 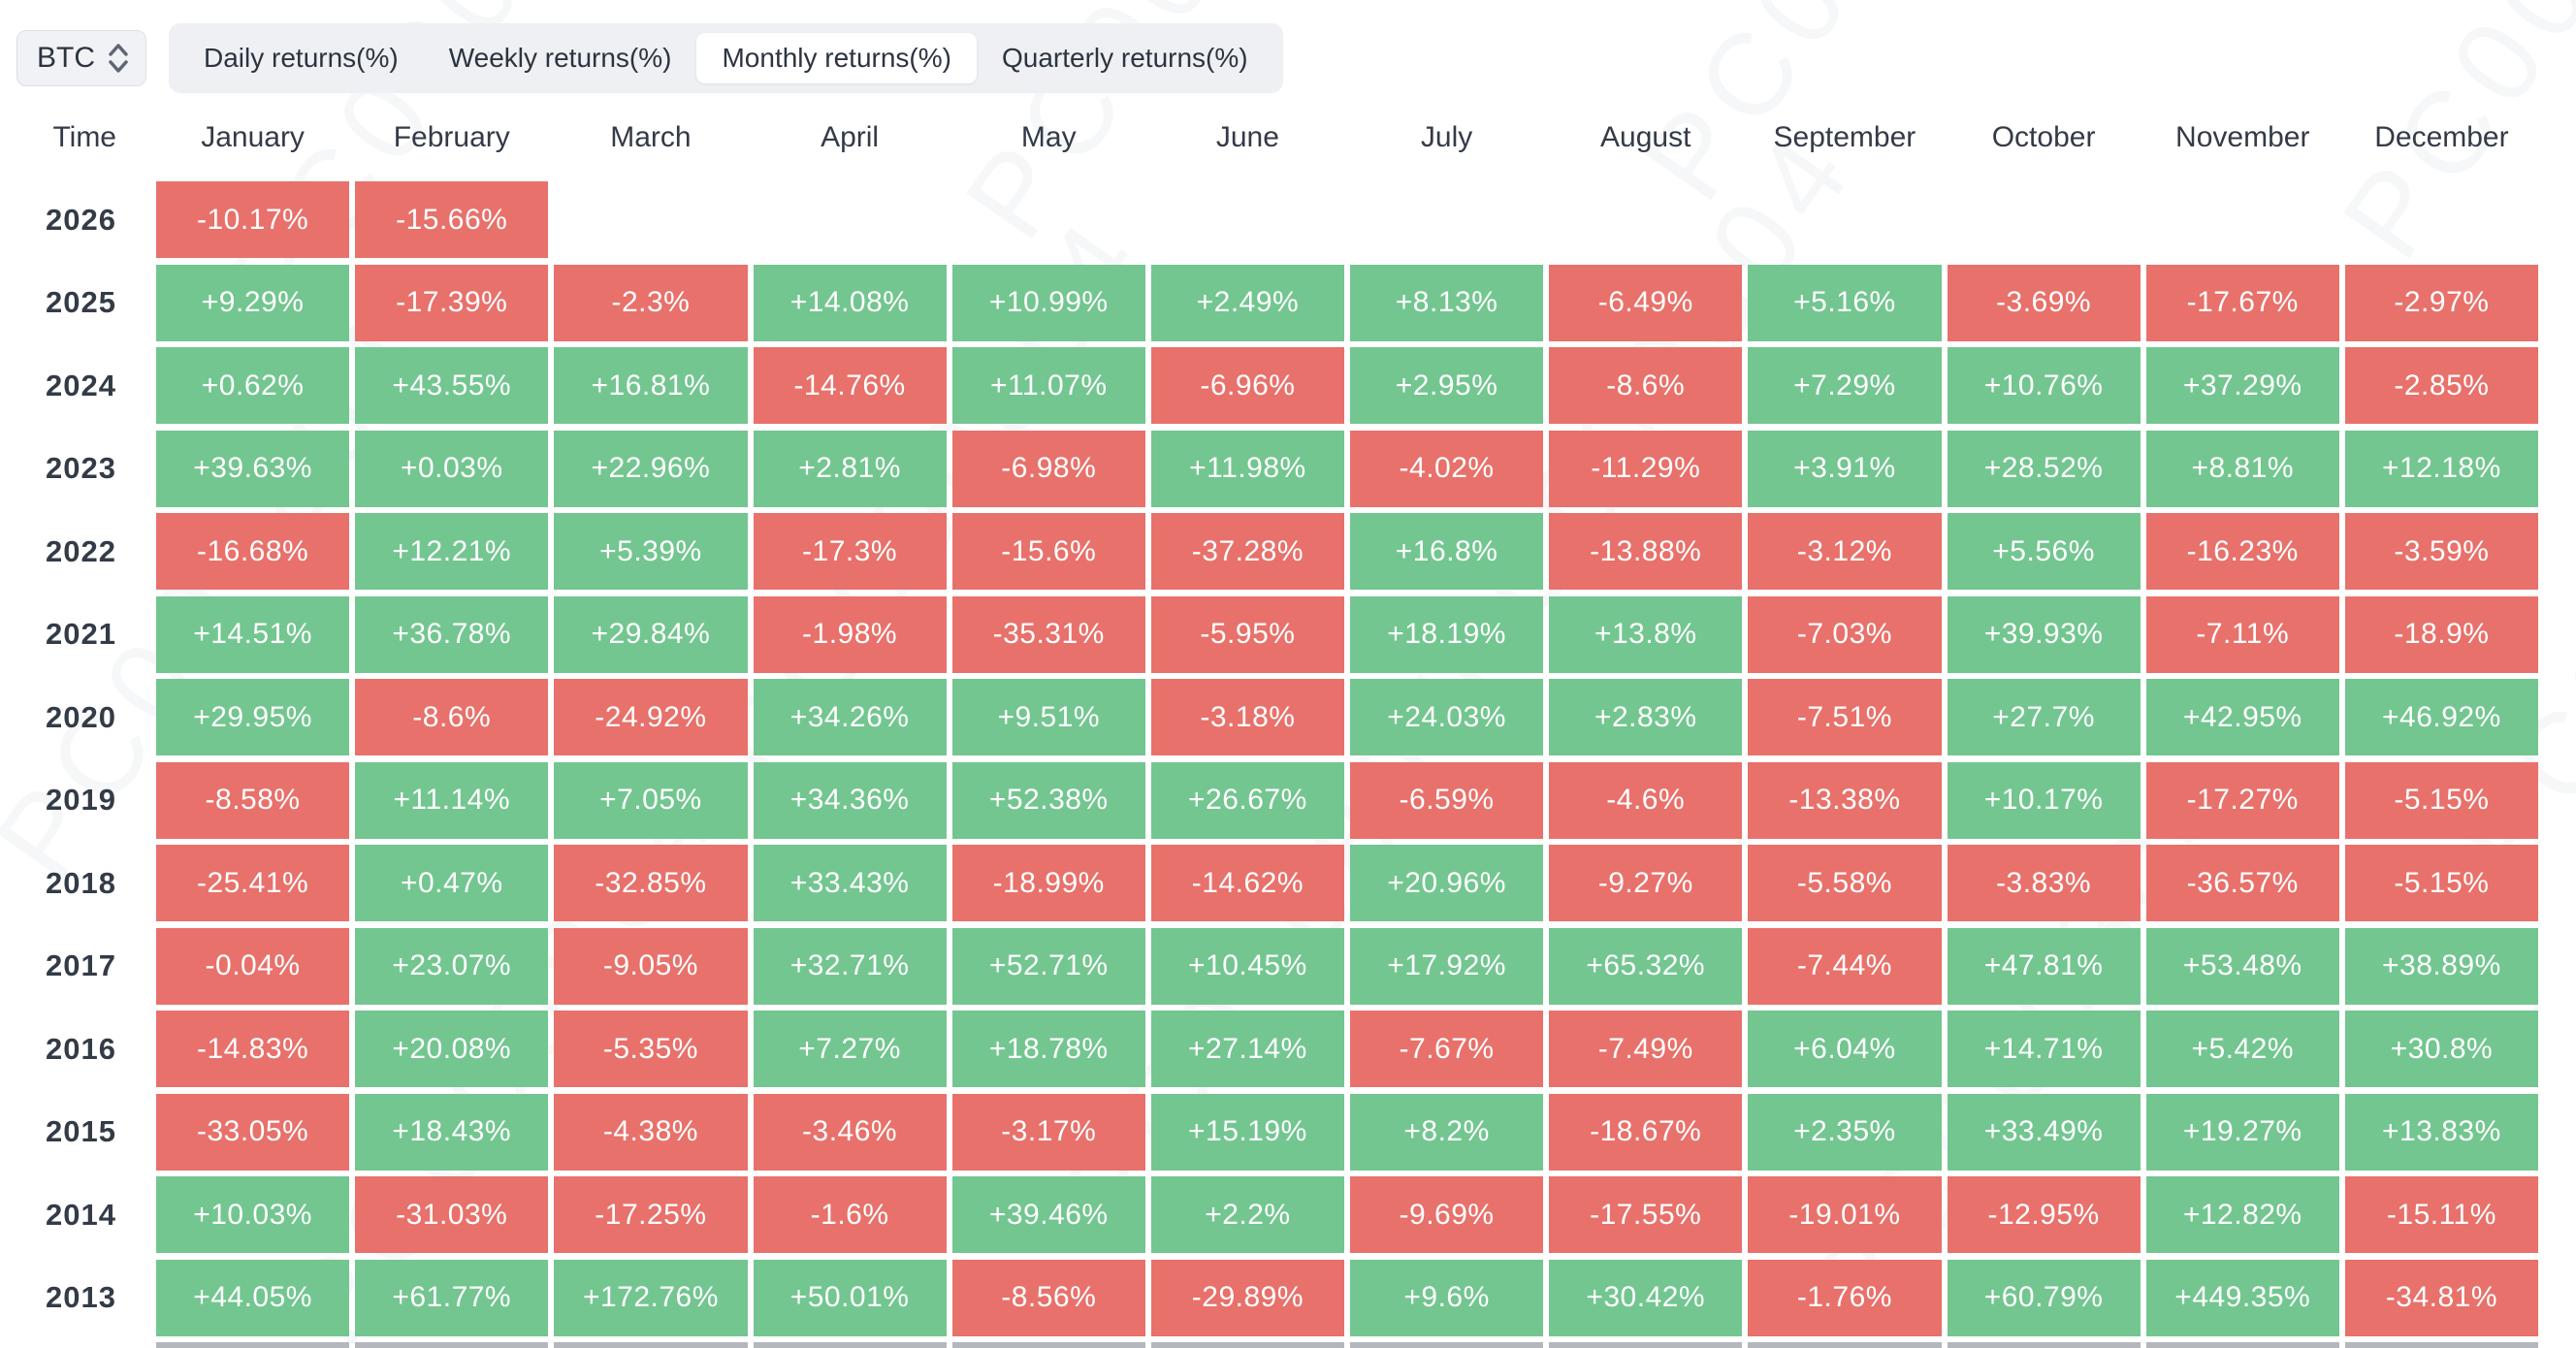 What do you see at coordinates (1646, 385) in the screenshot?
I see `return-cell: -8.6%` at bounding box center [1646, 385].